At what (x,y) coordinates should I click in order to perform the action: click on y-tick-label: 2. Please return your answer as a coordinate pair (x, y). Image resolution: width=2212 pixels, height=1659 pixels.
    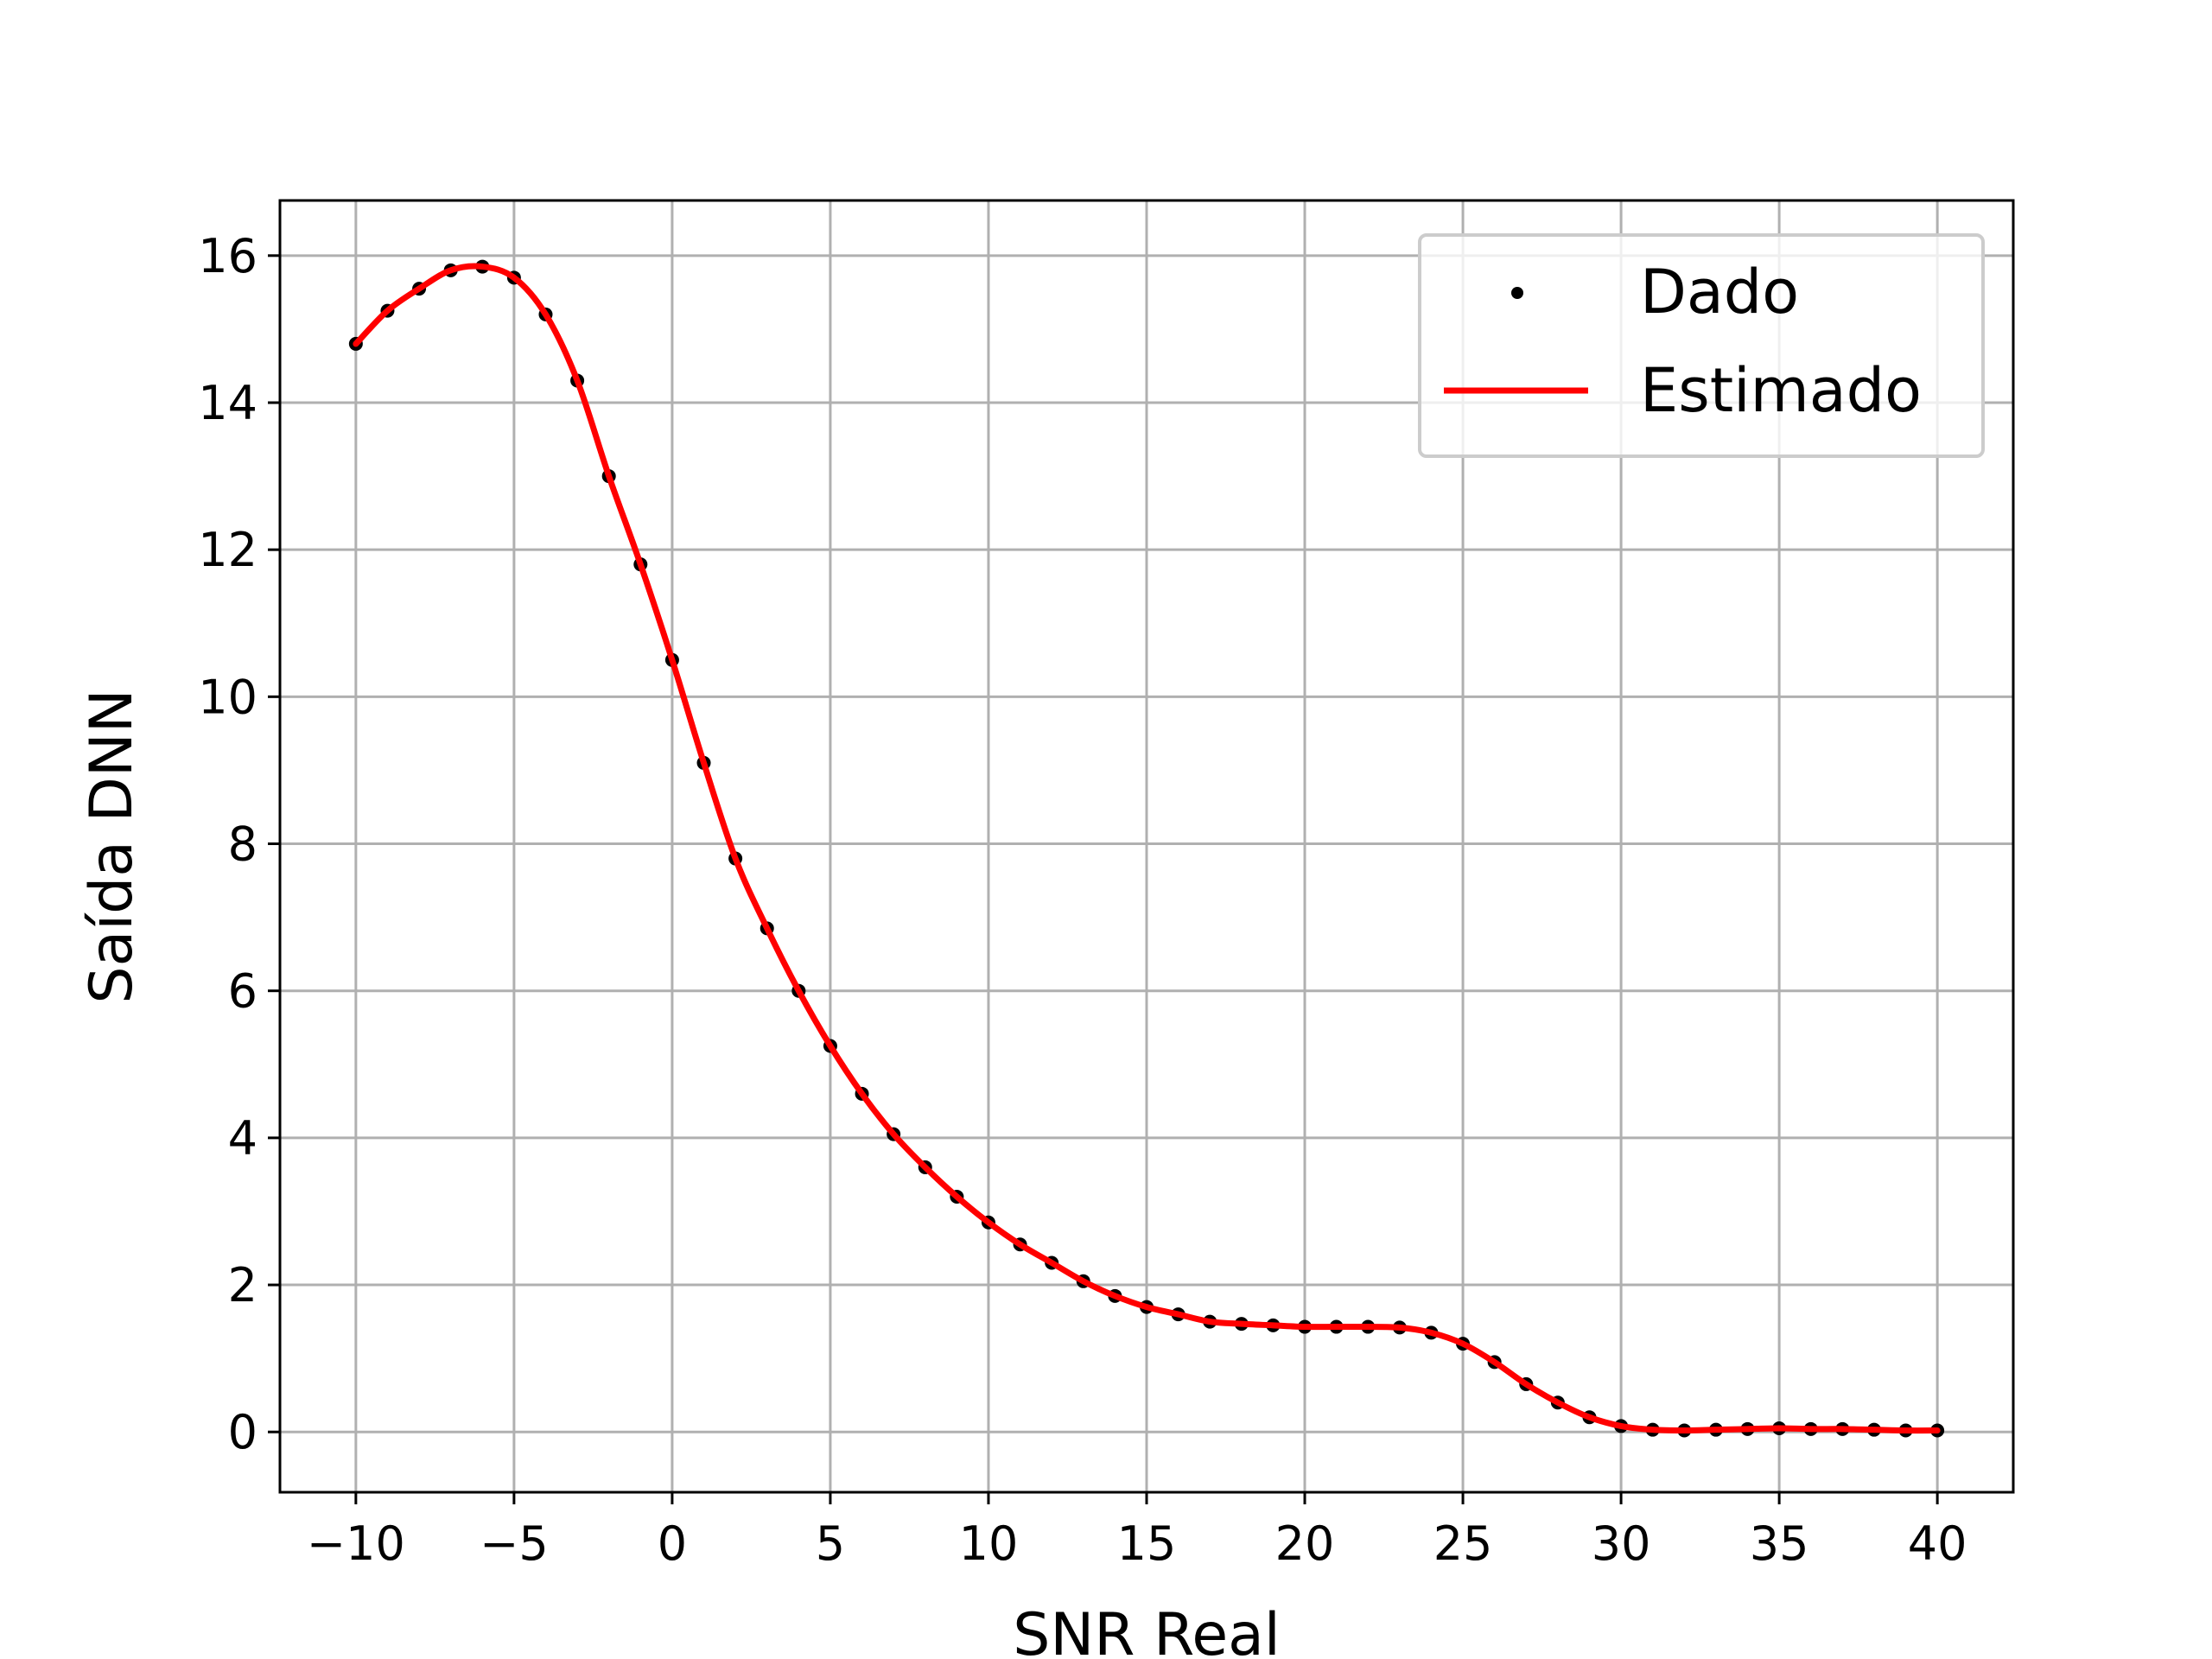
    Looking at the image, I should click on (242, 1285).